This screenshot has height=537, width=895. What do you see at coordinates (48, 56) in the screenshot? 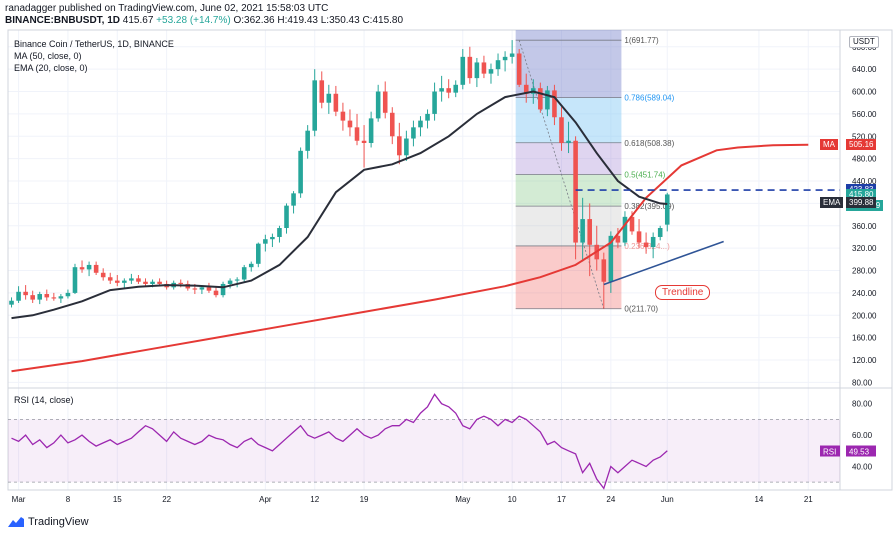
I see `ma-legend: MA (50, close, 0)` at bounding box center [48, 56].